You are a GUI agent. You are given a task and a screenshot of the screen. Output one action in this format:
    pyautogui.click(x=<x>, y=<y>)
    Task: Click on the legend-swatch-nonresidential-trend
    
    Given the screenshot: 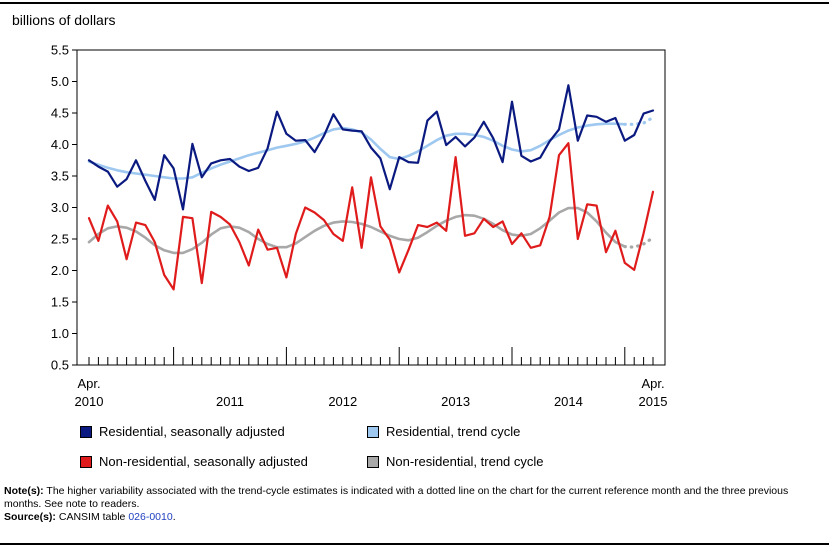 What is the action you would take?
    pyautogui.click(x=373, y=461)
    